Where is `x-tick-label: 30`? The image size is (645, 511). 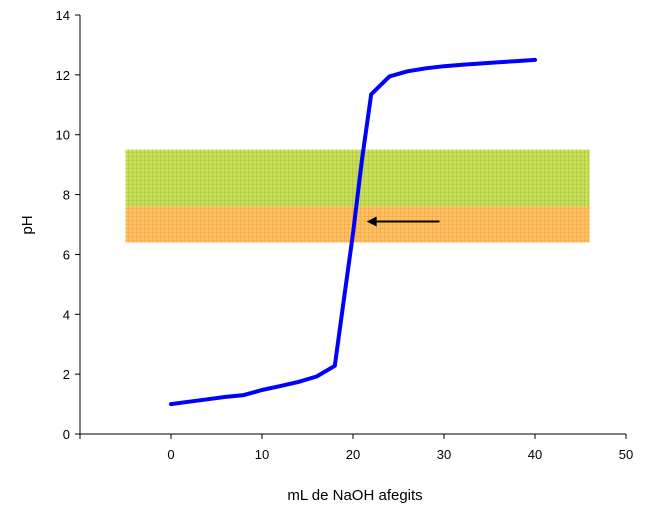
x-tick-label: 30 is located at coordinates (444, 454).